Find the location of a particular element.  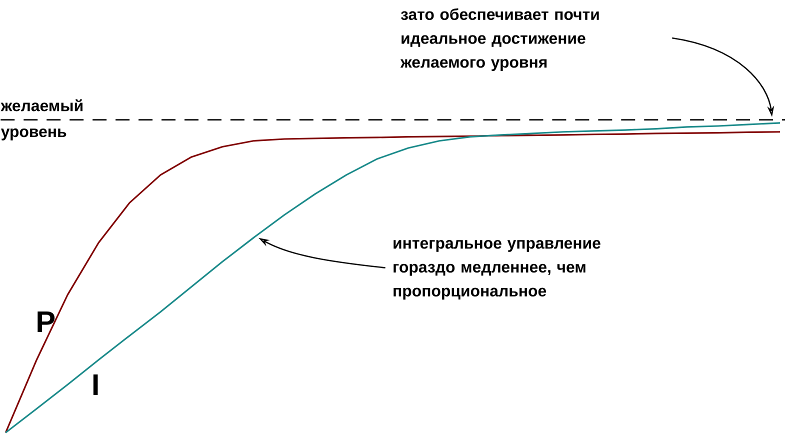

text: зато обеспечивает почти идеальное достижение желаемого уровня is located at coordinates (499, 40).